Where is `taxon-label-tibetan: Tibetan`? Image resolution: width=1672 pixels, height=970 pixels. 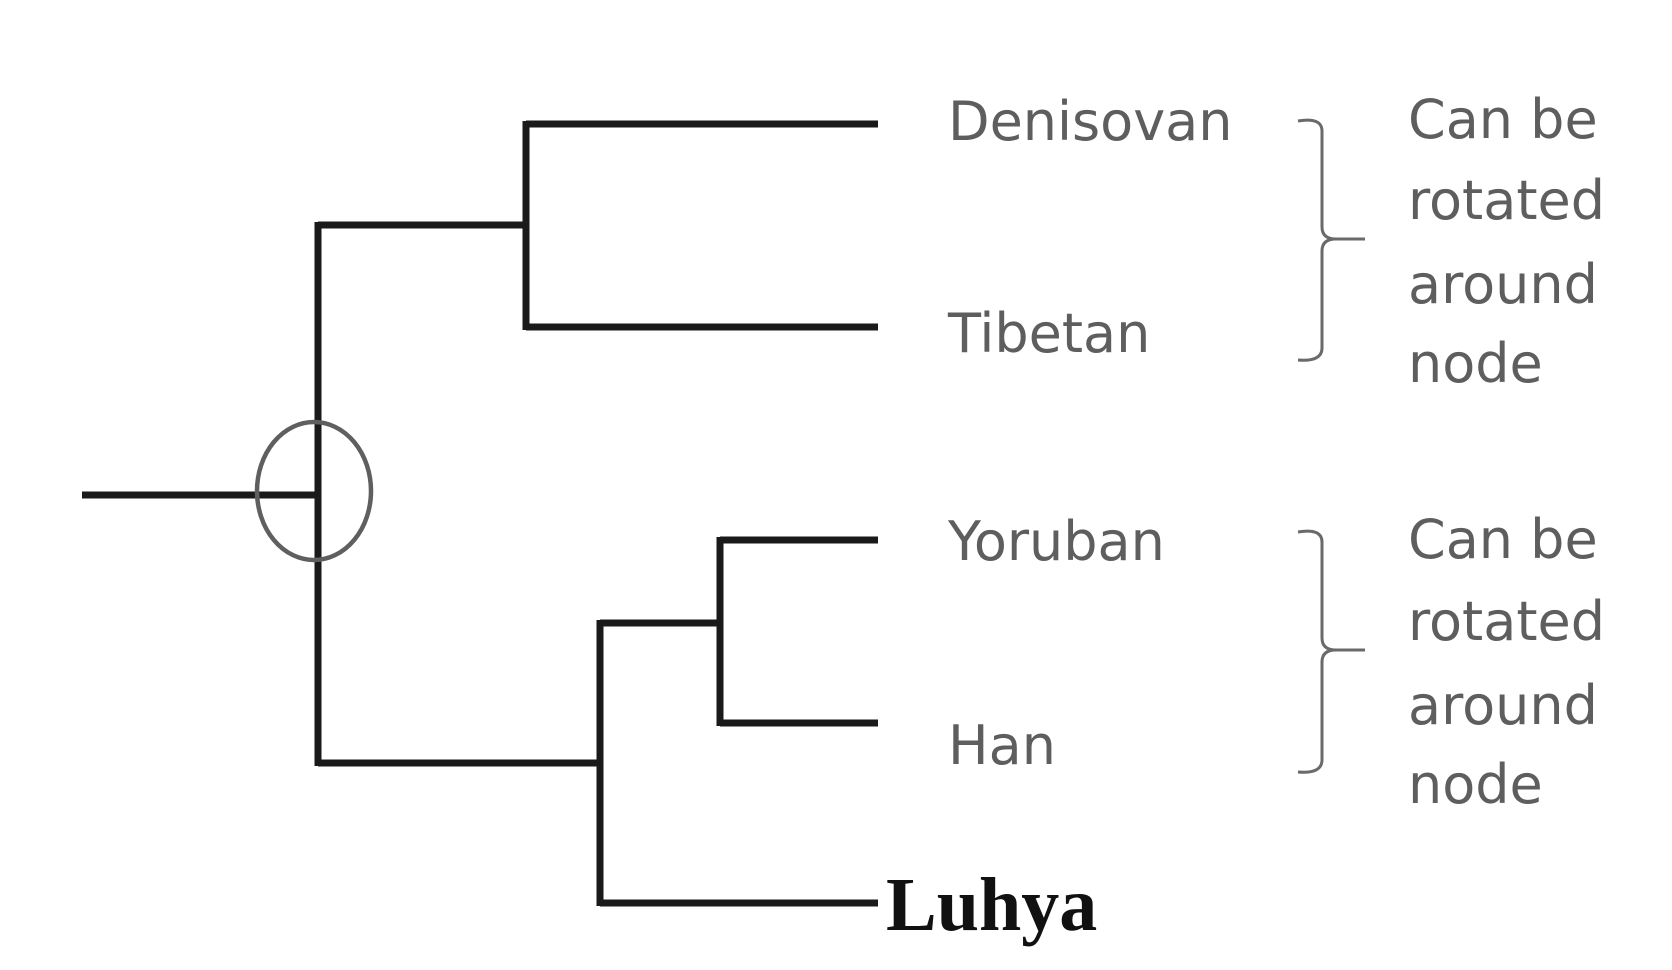 taxon-label-tibetan: Tibetan is located at coordinates (1048, 333).